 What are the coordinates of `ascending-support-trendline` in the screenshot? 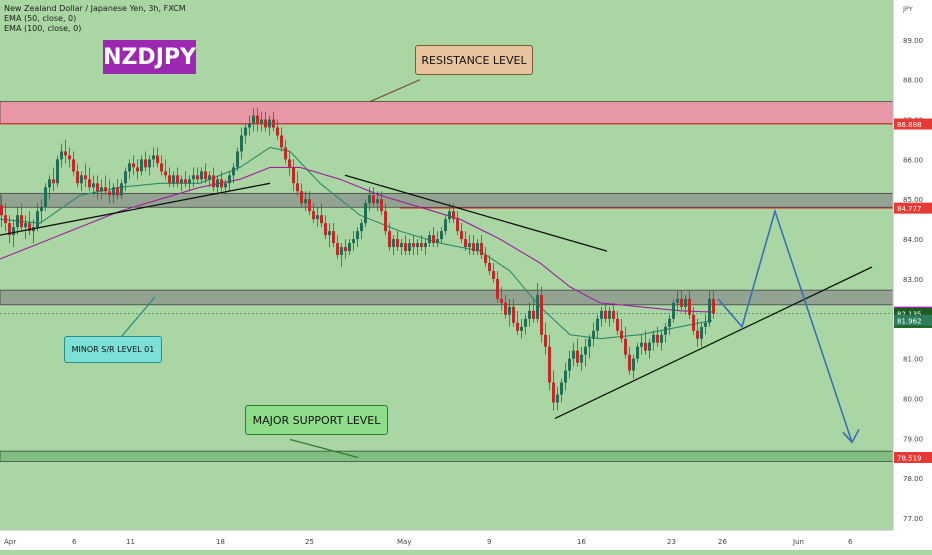 It's located at (713, 342).